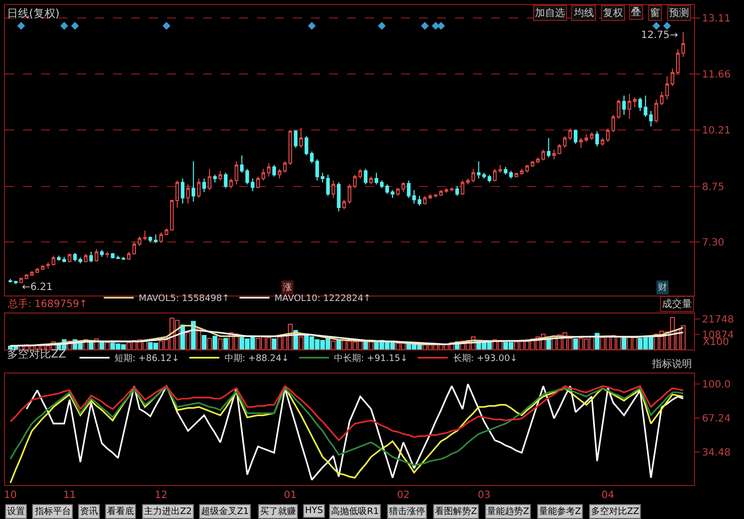  What do you see at coordinates (314, 511) in the screenshot?
I see `text: HYS` at bounding box center [314, 511].